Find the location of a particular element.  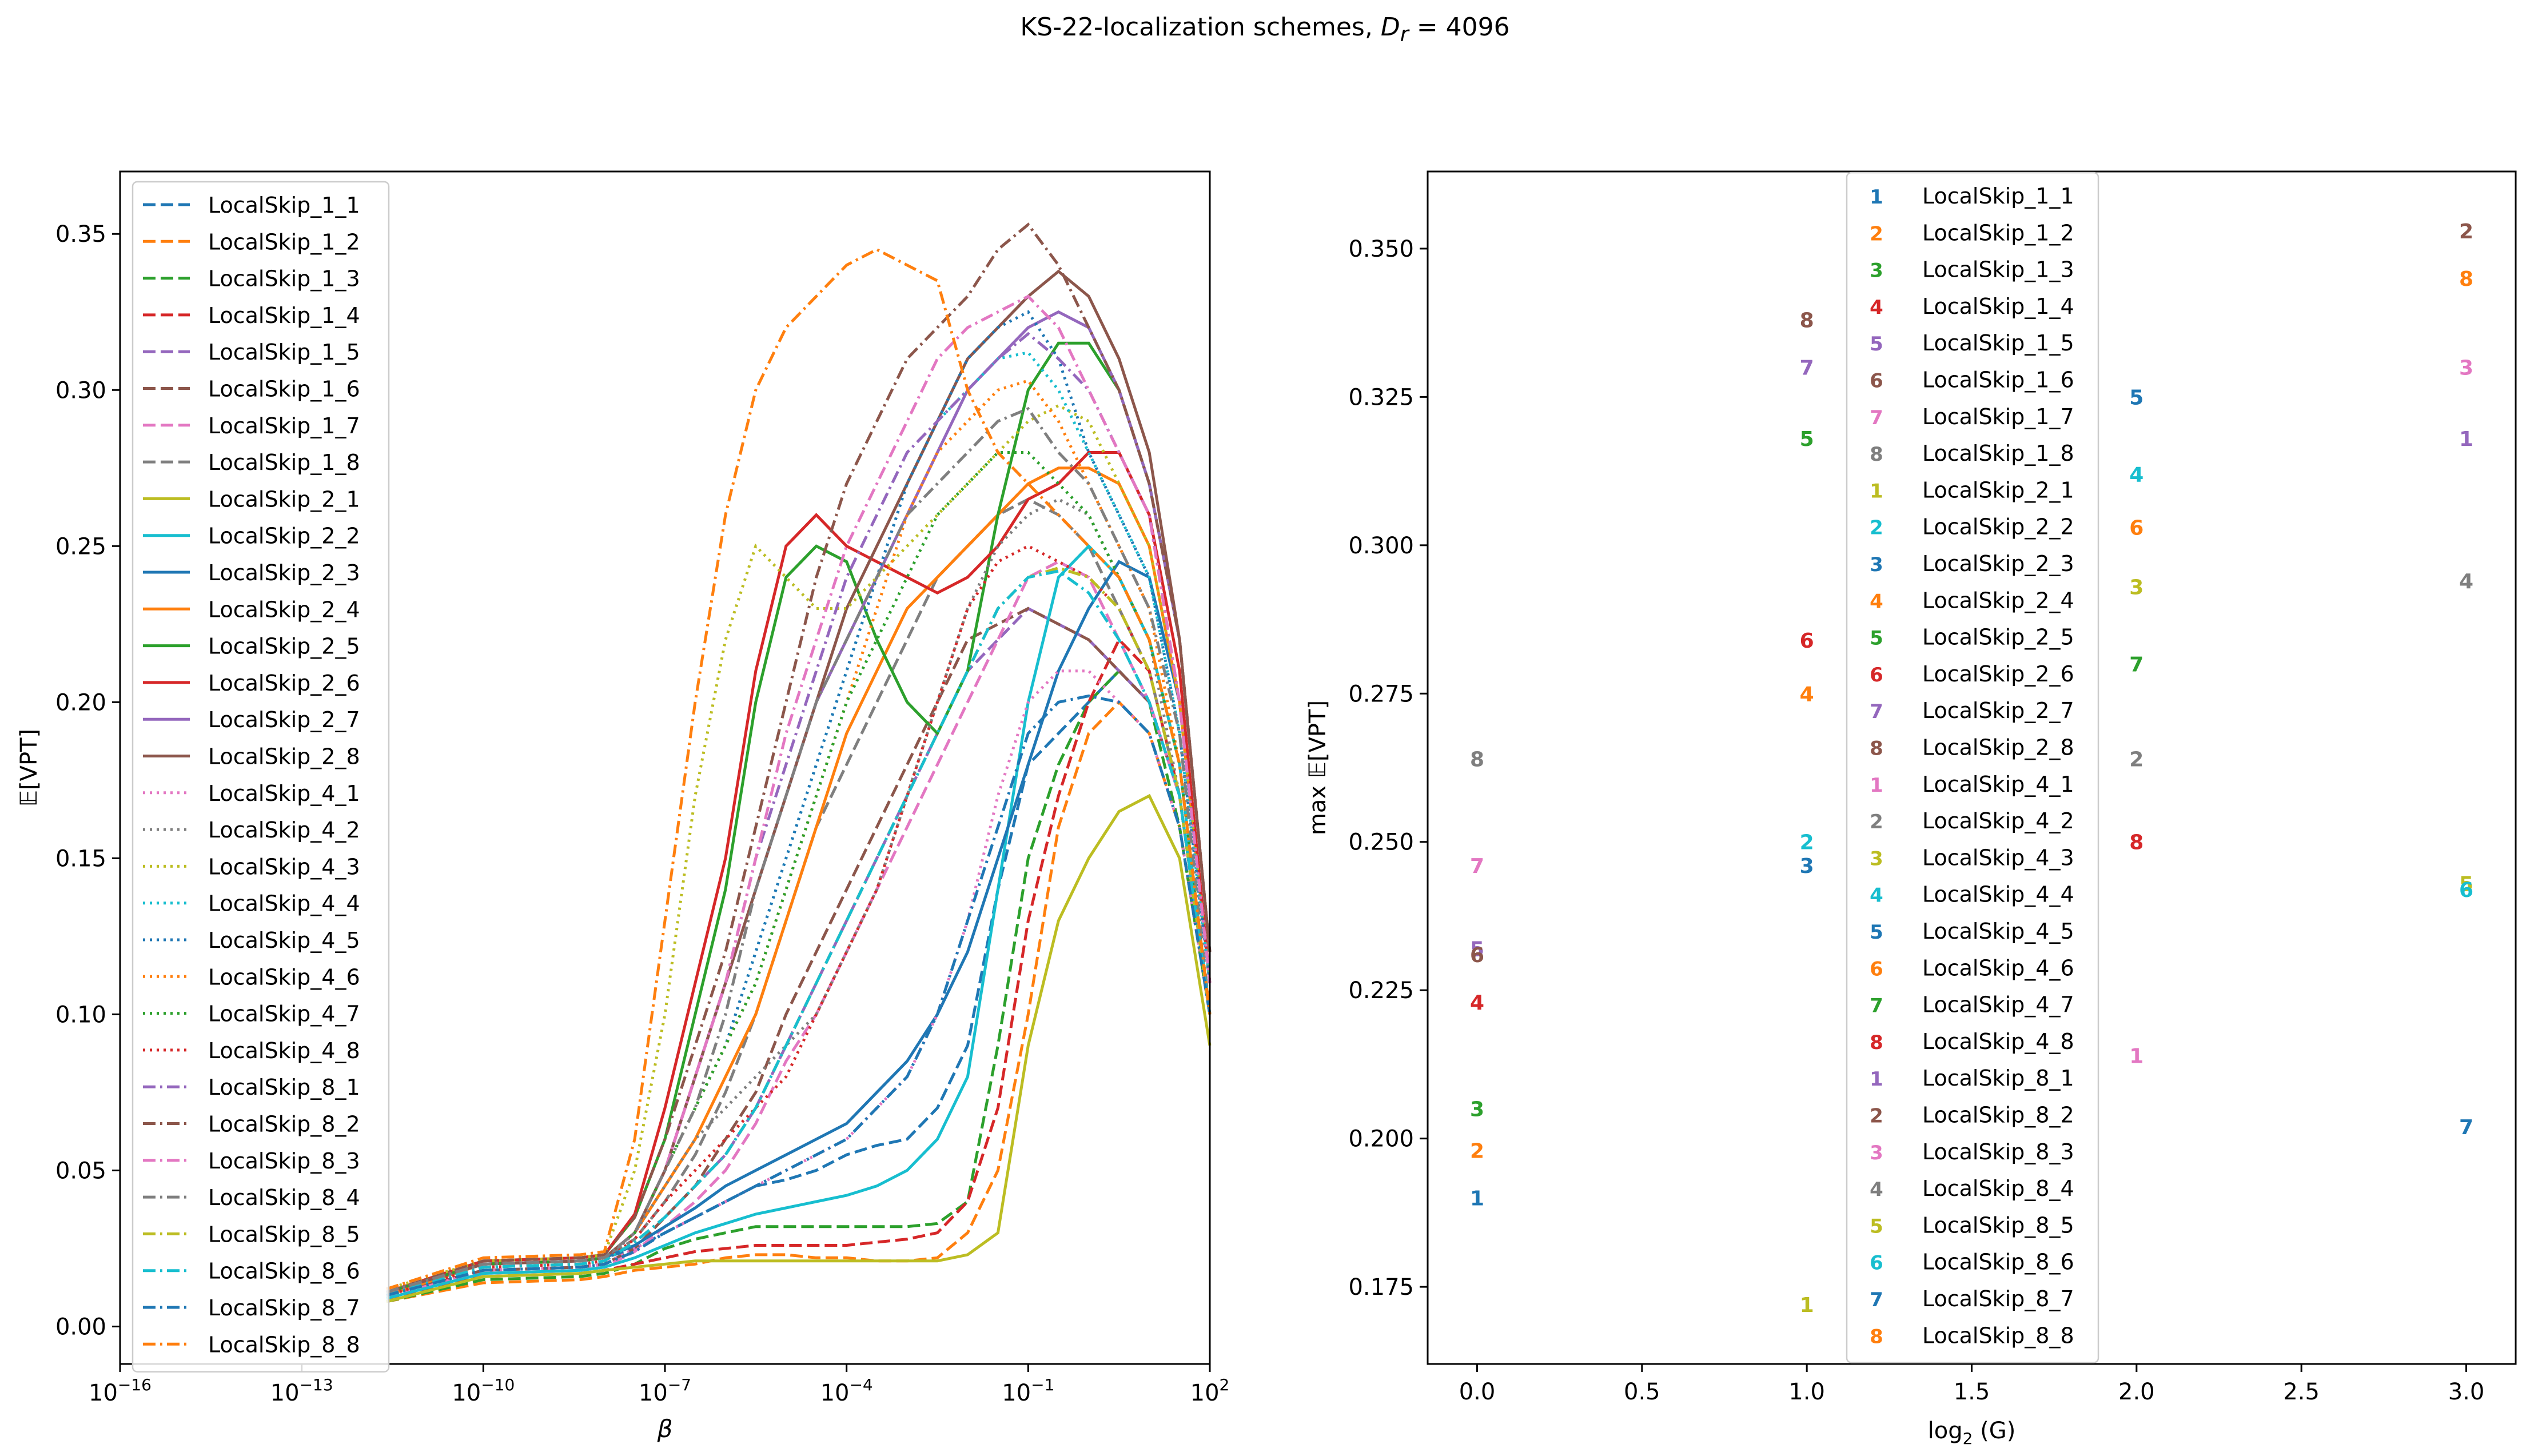

legend-label-LocalSkip_8_5: LocalSkip_8_5 is located at coordinates (1998, 1225).